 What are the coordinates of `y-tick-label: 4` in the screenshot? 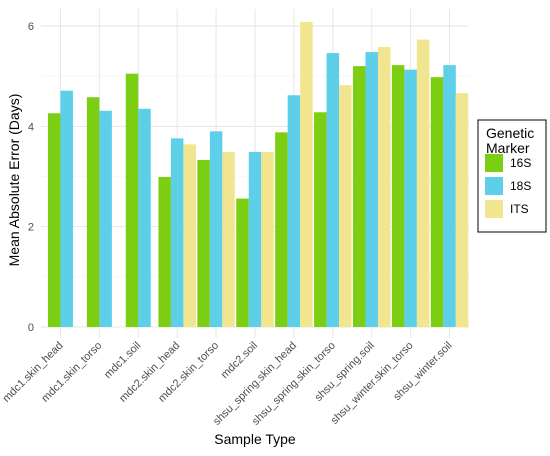 It's located at (31, 127).